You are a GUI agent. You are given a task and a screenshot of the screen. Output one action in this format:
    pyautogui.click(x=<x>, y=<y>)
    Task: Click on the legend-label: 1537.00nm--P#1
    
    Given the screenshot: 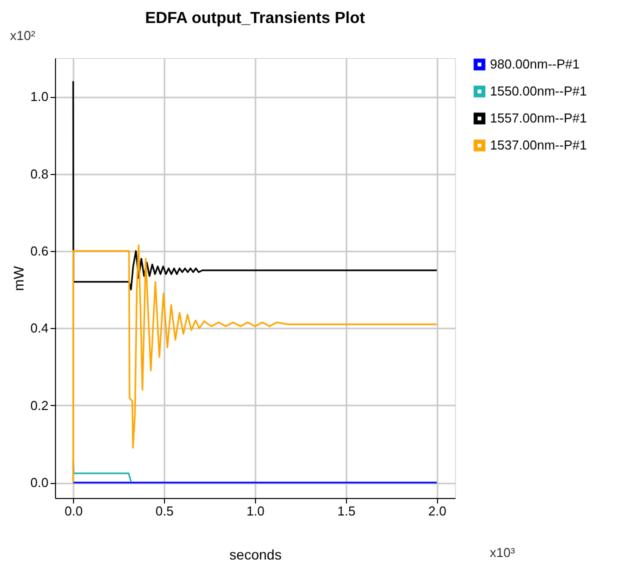 What is the action you would take?
    pyautogui.click(x=538, y=145)
    